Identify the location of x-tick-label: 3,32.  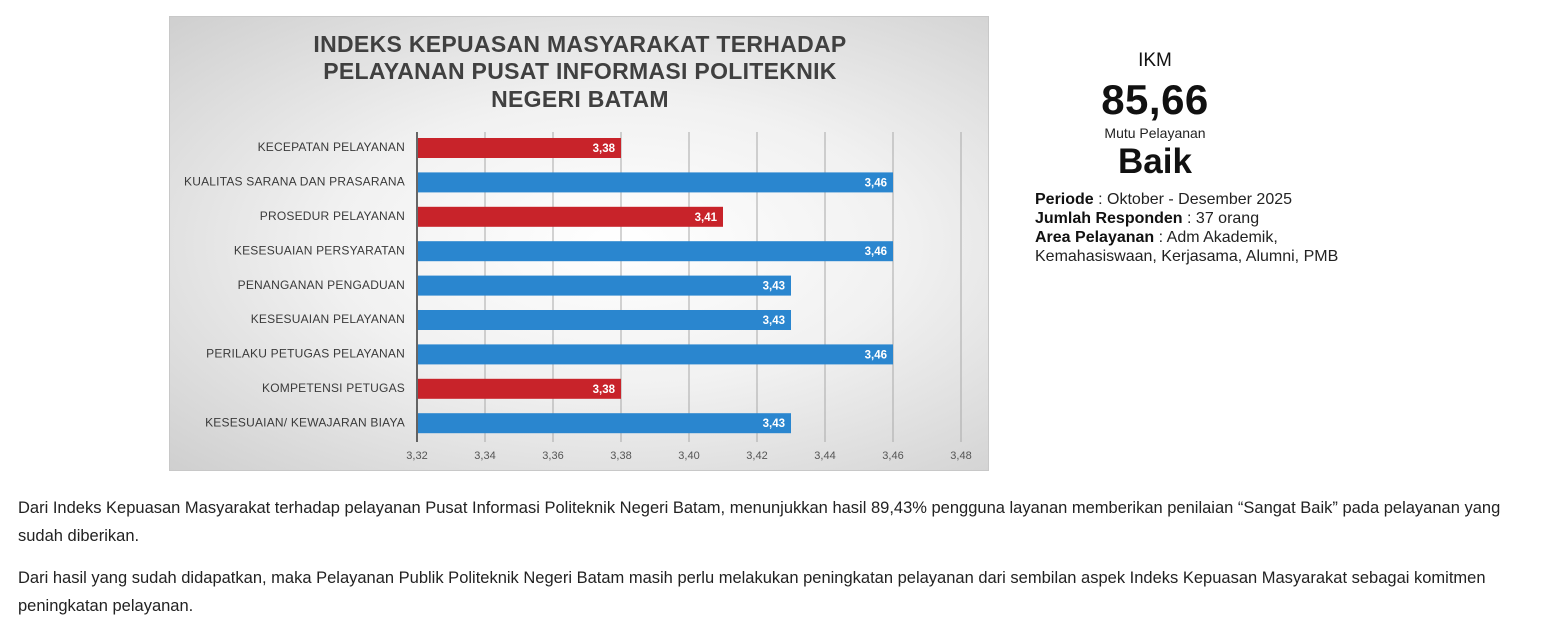
(416, 456).